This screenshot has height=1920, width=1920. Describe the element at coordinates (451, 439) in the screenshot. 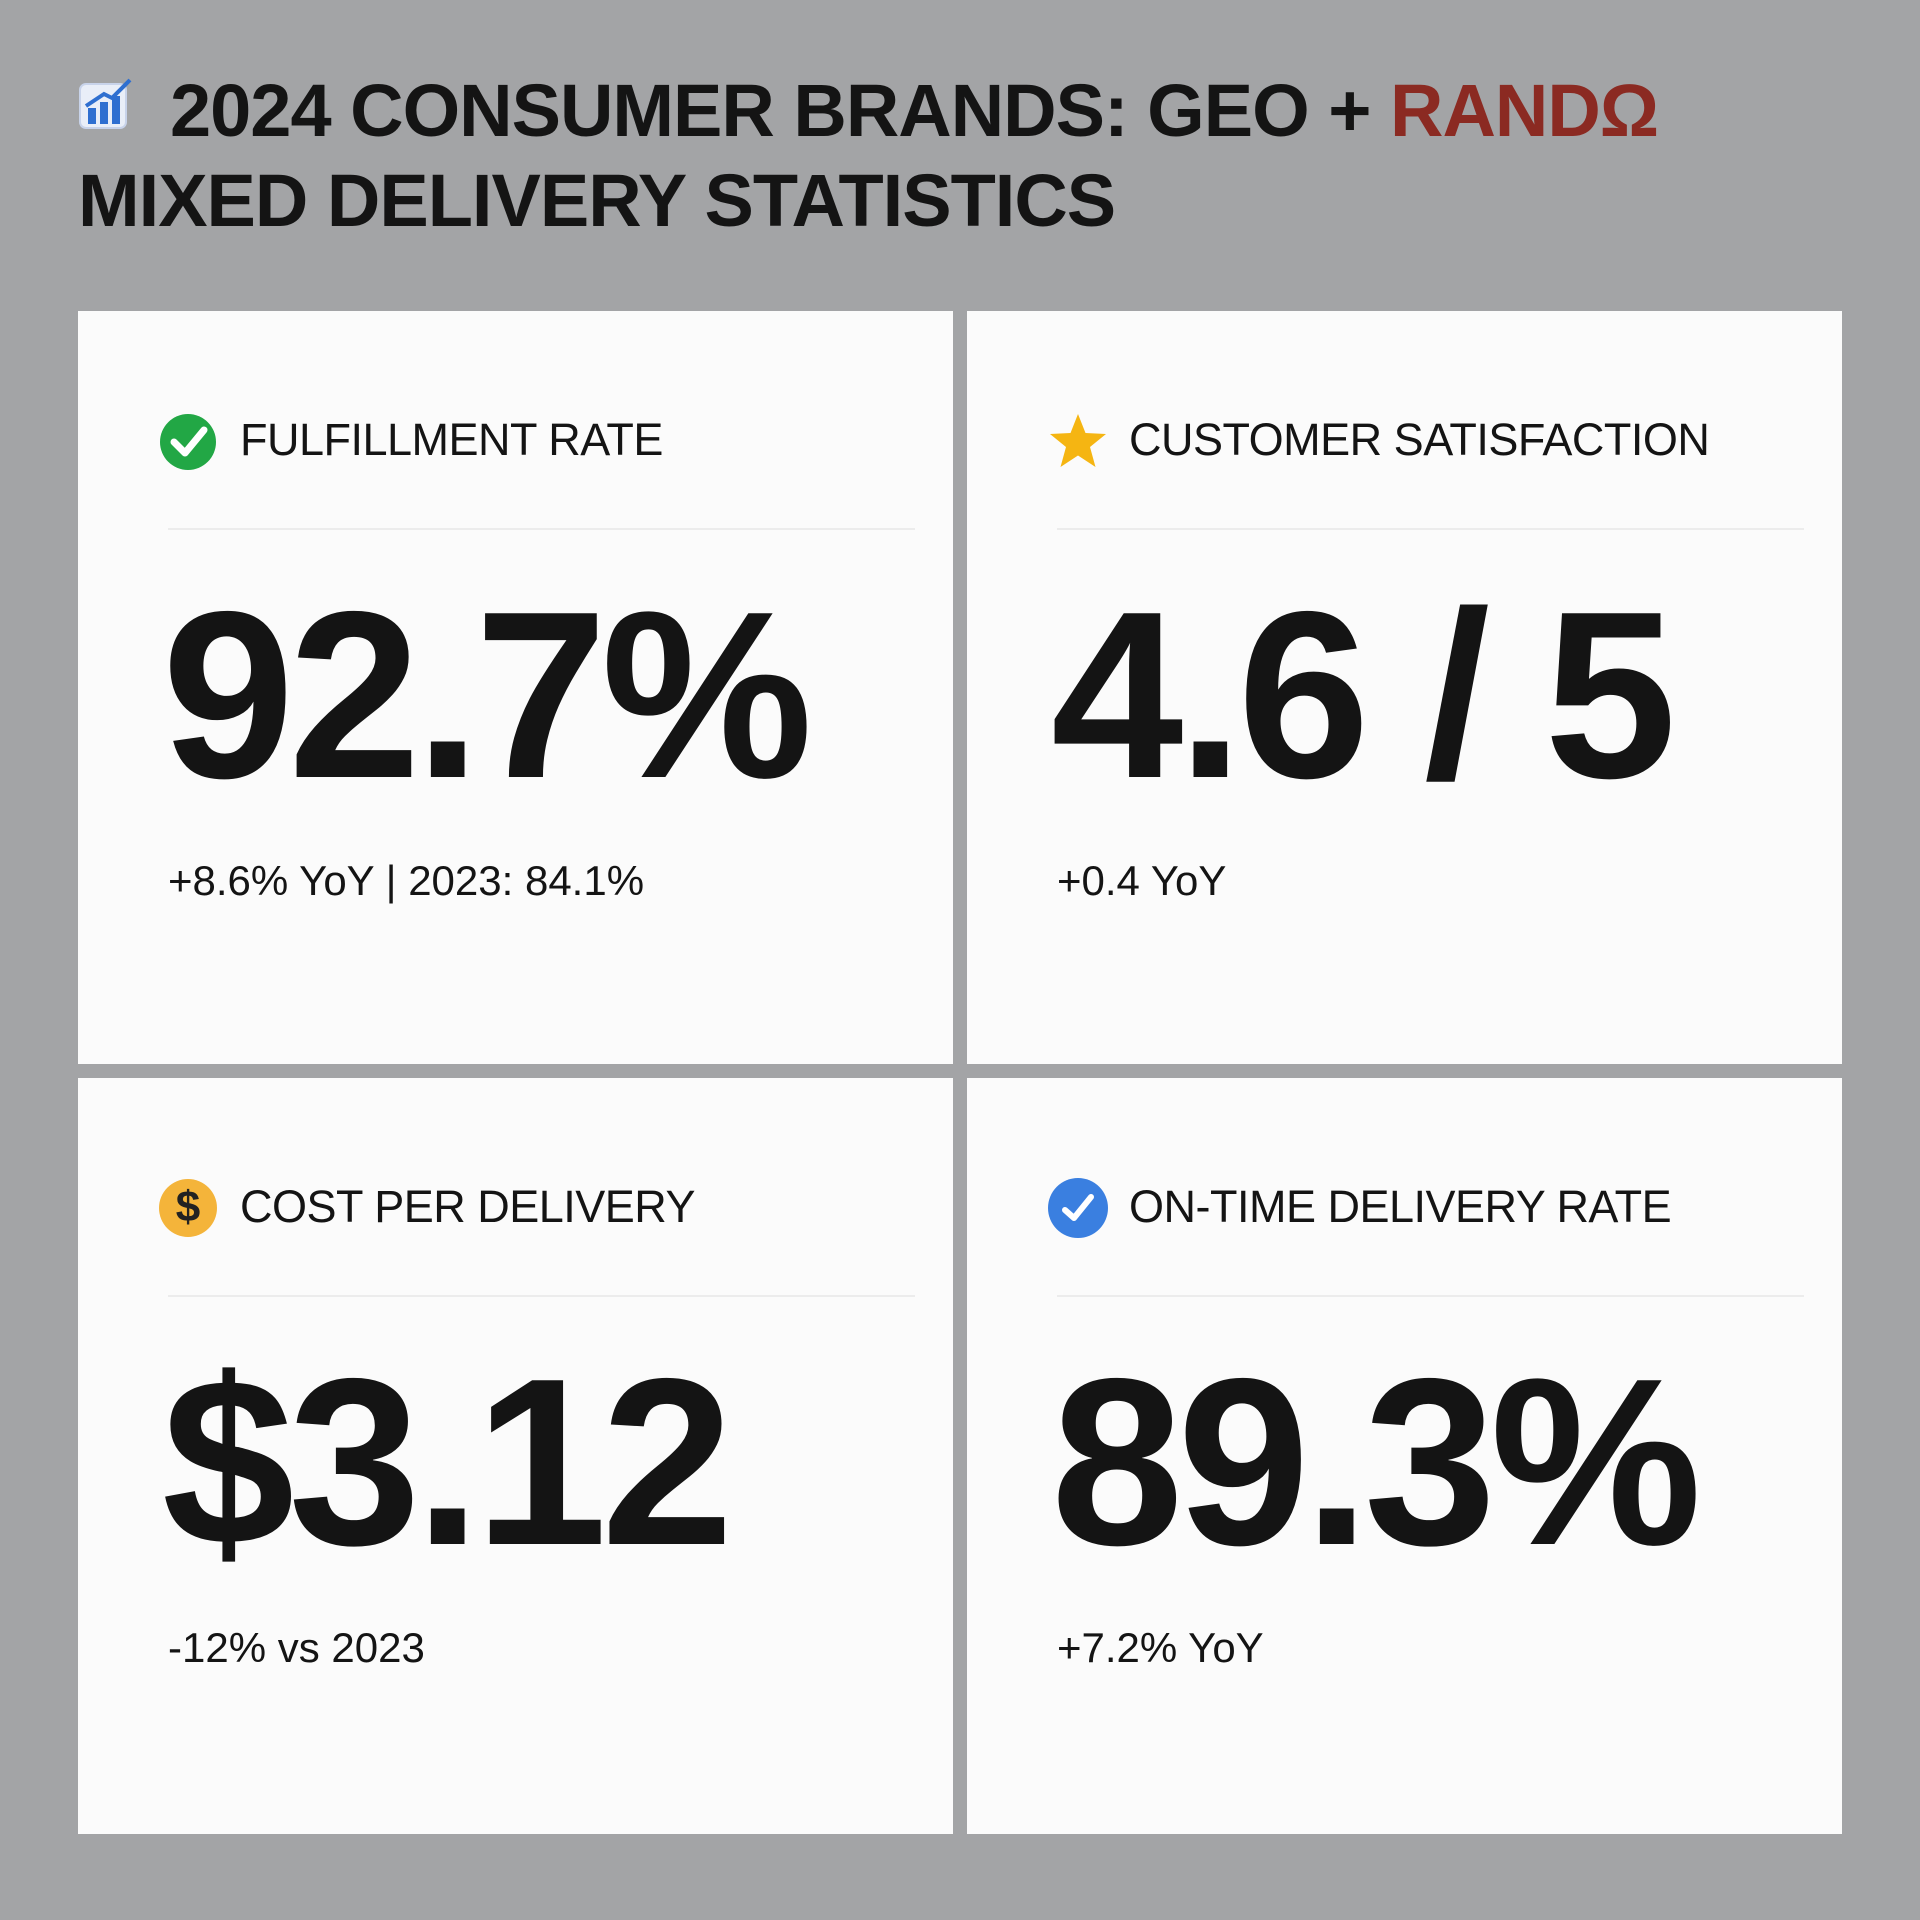

I see `card-label: FULFILLMENT RATE` at that location.